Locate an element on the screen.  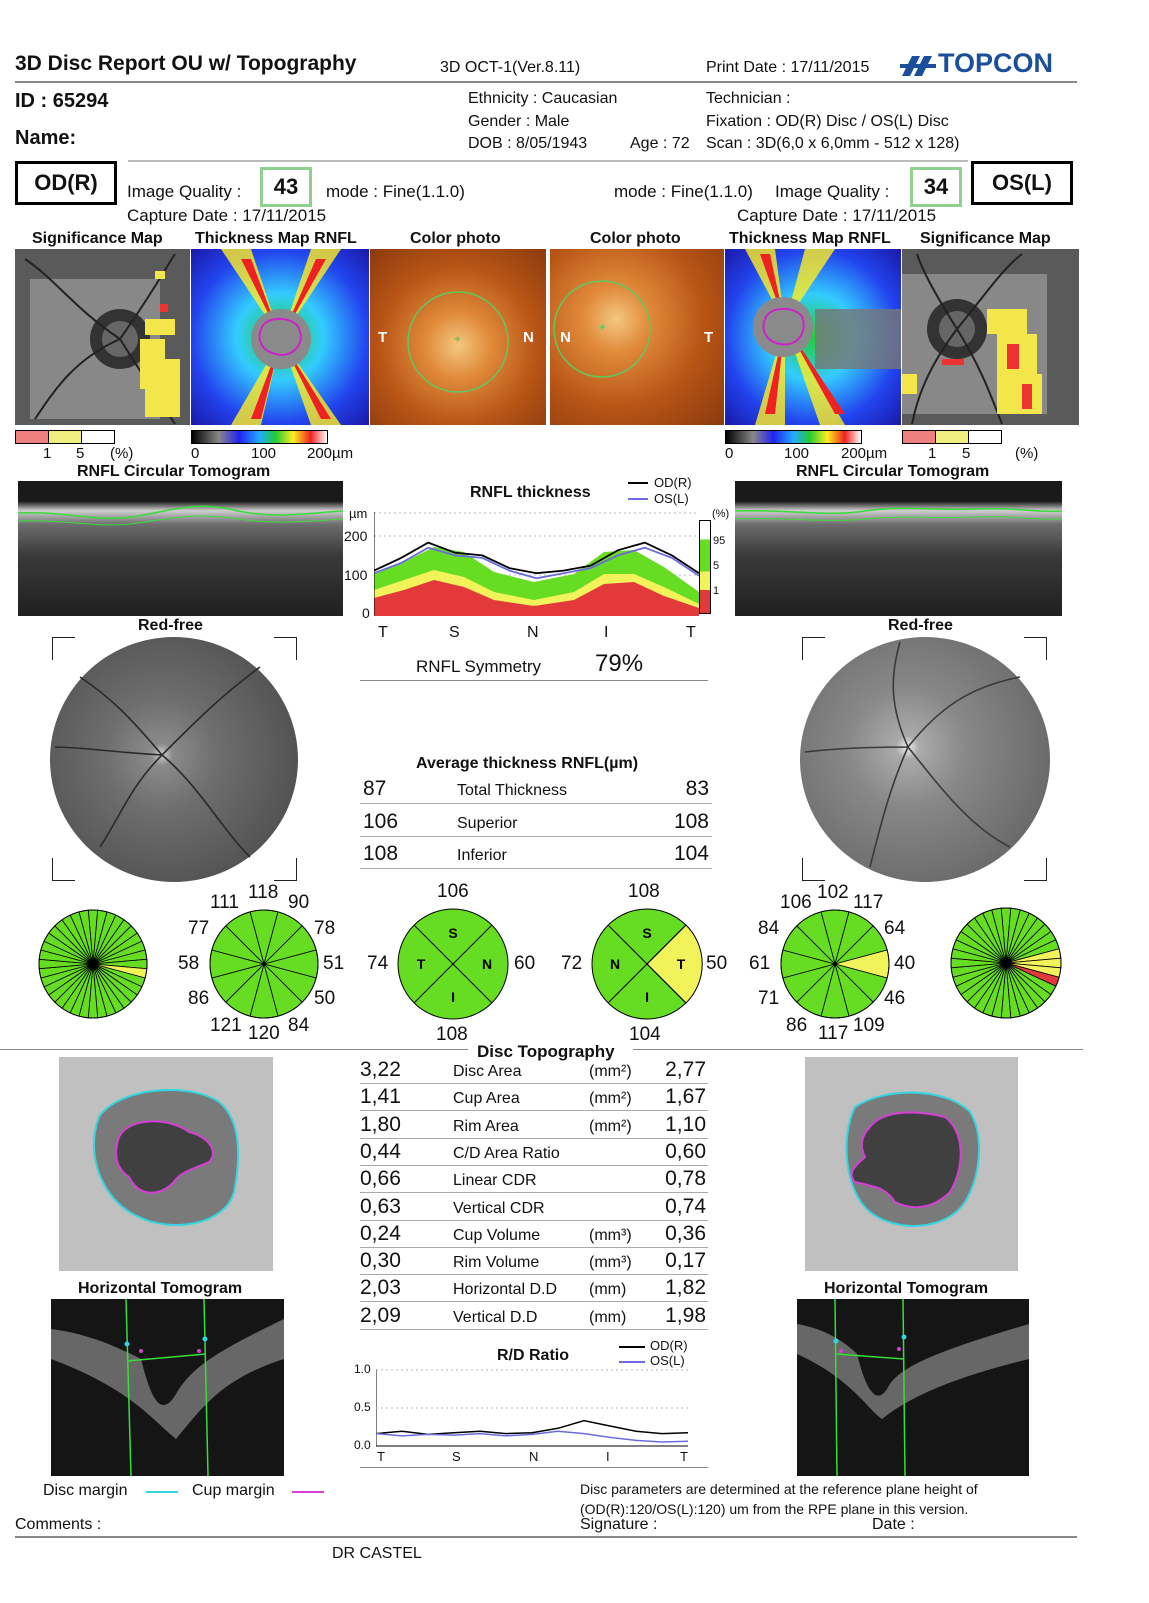
rnfl-ytick-100: 100 is located at coordinates (356, 575).